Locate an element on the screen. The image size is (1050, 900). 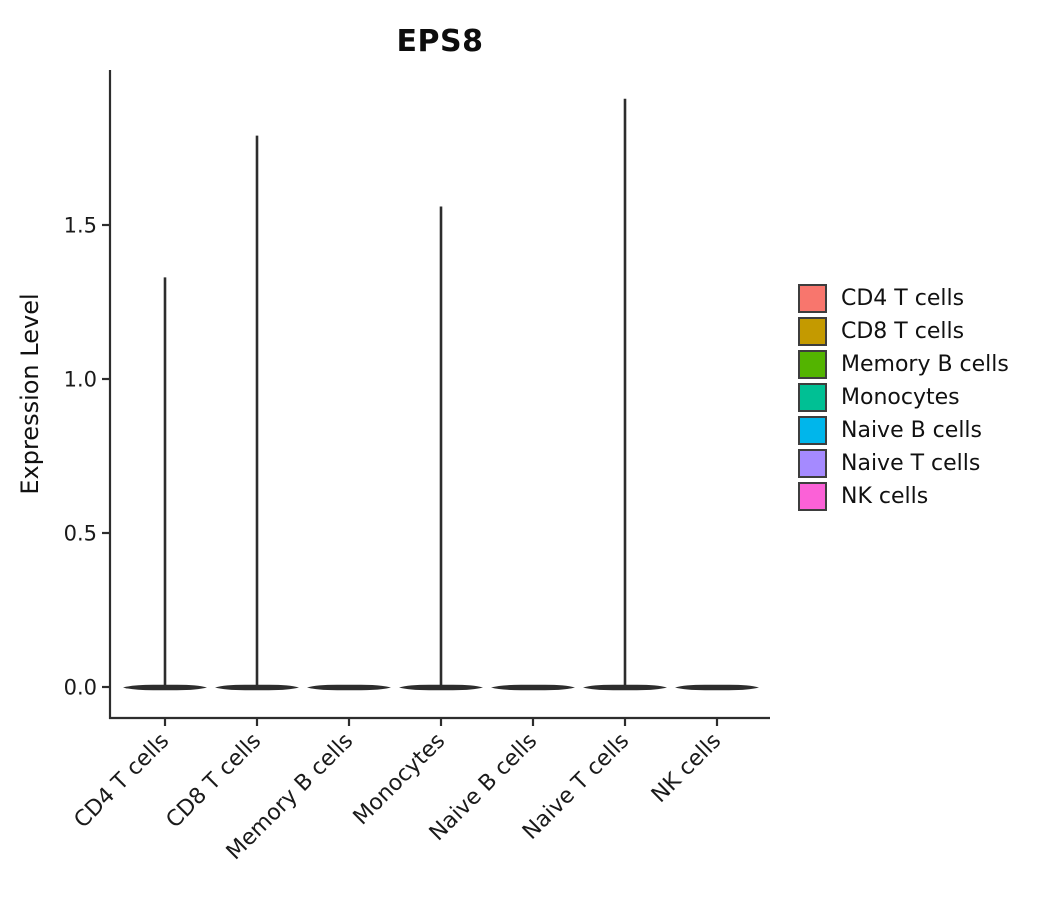
legend-label: NK cells is located at coordinates (885, 496).